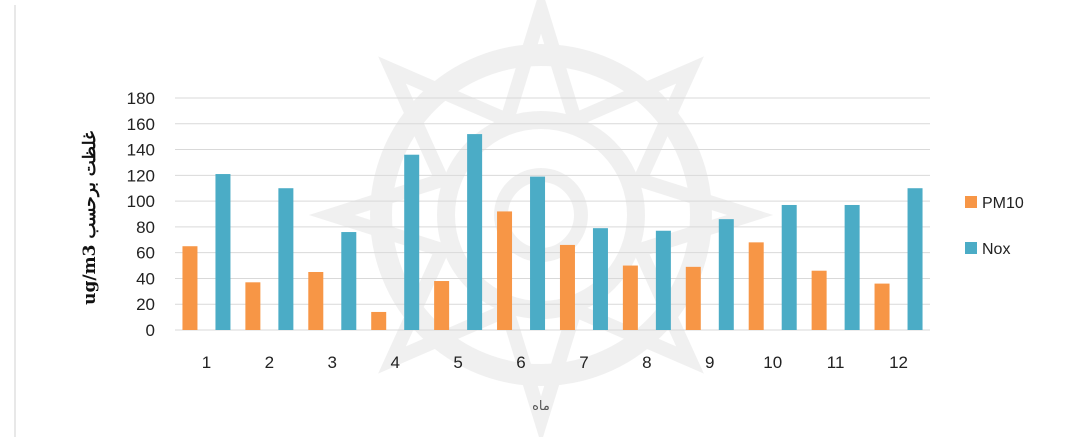 This screenshot has height=437, width=1082. Describe the element at coordinates (90, 218) in the screenshot. I see `y-axis-title: ug/m3 غلظت برحسب` at that location.